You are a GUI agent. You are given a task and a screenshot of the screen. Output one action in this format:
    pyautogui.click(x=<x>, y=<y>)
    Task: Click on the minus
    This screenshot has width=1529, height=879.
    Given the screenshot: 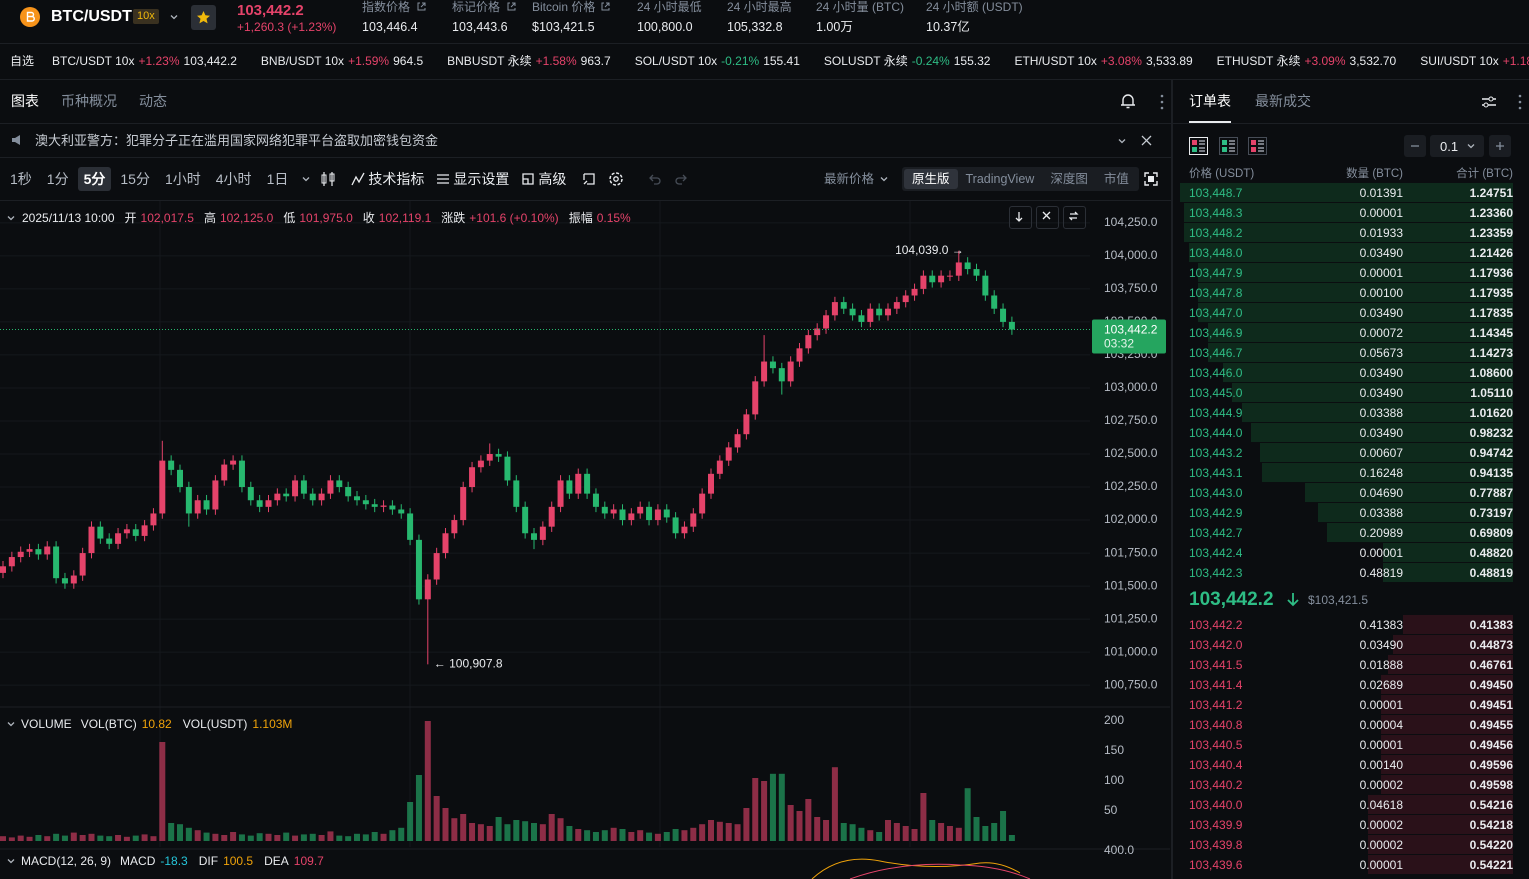 What is the action you would take?
    pyautogui.click(x=1415, y=146)
    